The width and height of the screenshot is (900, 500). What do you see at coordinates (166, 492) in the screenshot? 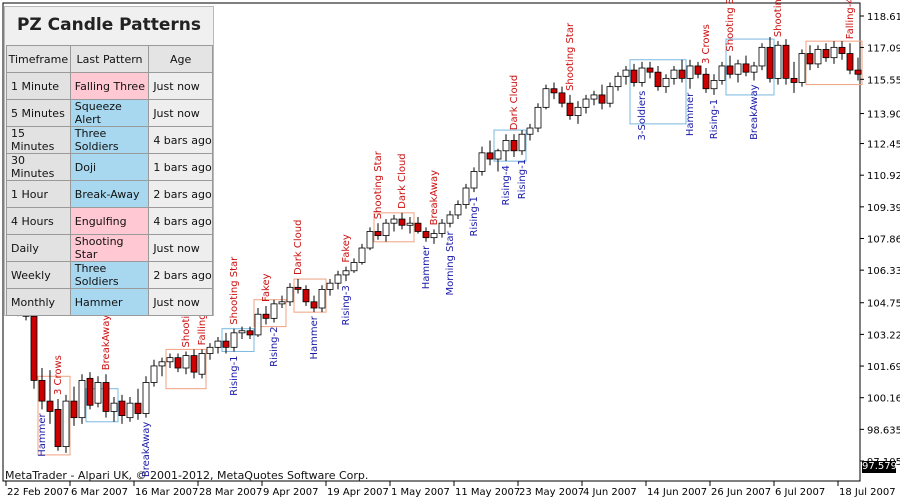
I see `x-tick-label: 16 Mar 2007` at bounding box center [166, 492].